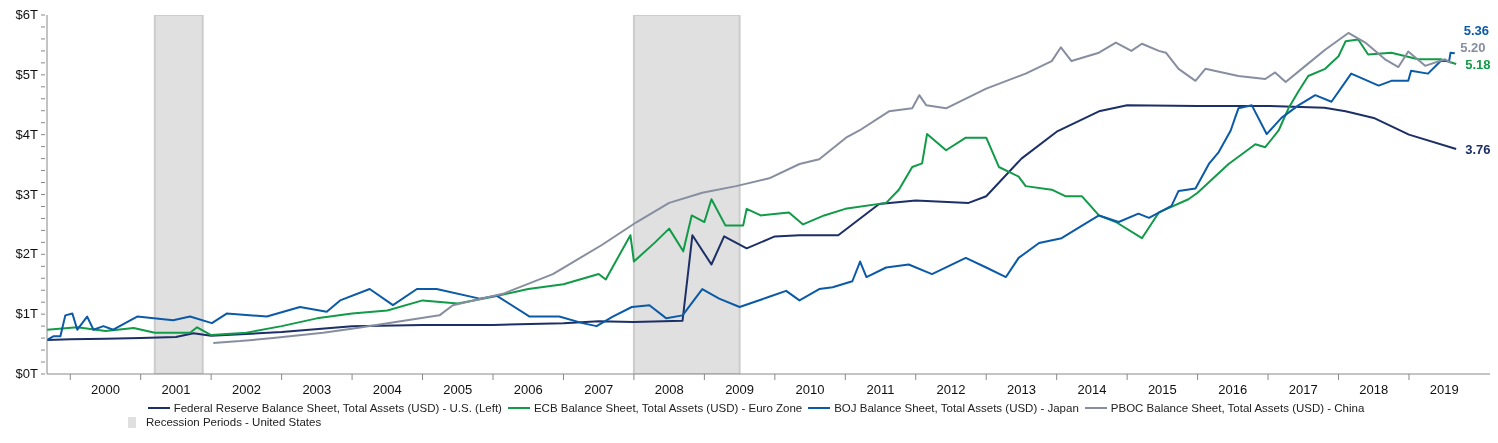  I want to click on data-label: 5.18, so click(1478, 65).